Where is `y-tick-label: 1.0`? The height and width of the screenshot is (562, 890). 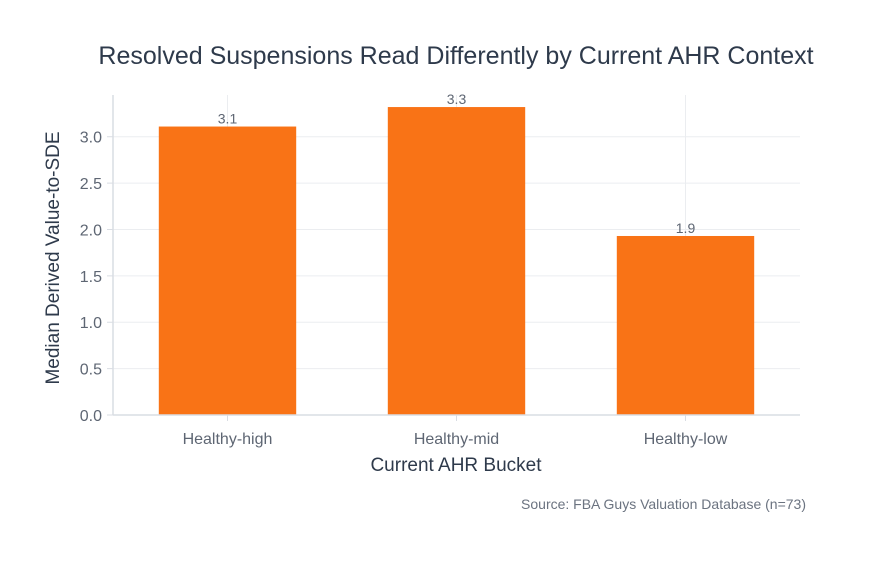
y-tick-label: 1.0 is located at coordinates (91, 323).